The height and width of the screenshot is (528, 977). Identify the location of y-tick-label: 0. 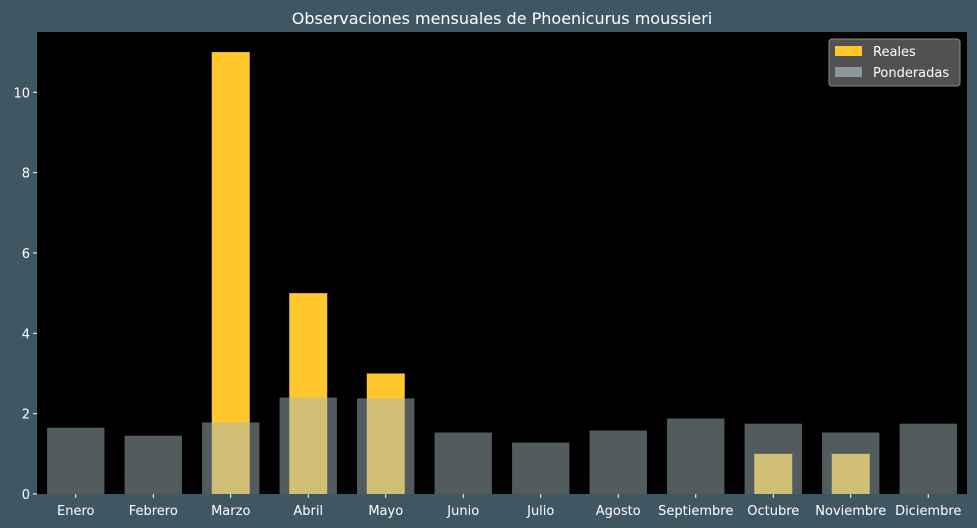
(26, 495).